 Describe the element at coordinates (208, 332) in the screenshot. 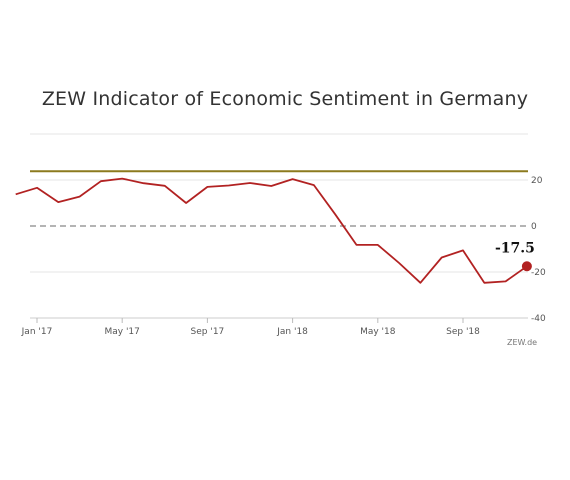

I see `x-tick-label: Sep '17` at that location.